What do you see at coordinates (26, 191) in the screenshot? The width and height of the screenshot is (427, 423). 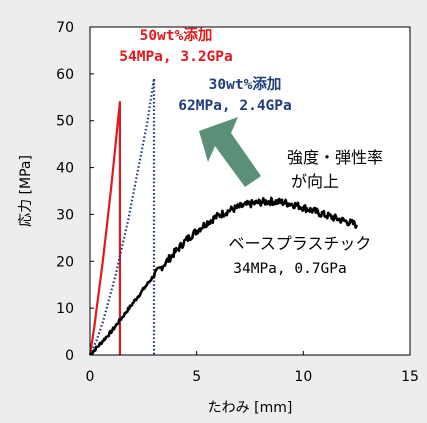 I see `y-axis-label: 応力 [MPa]` at bounding box center [26, 191].